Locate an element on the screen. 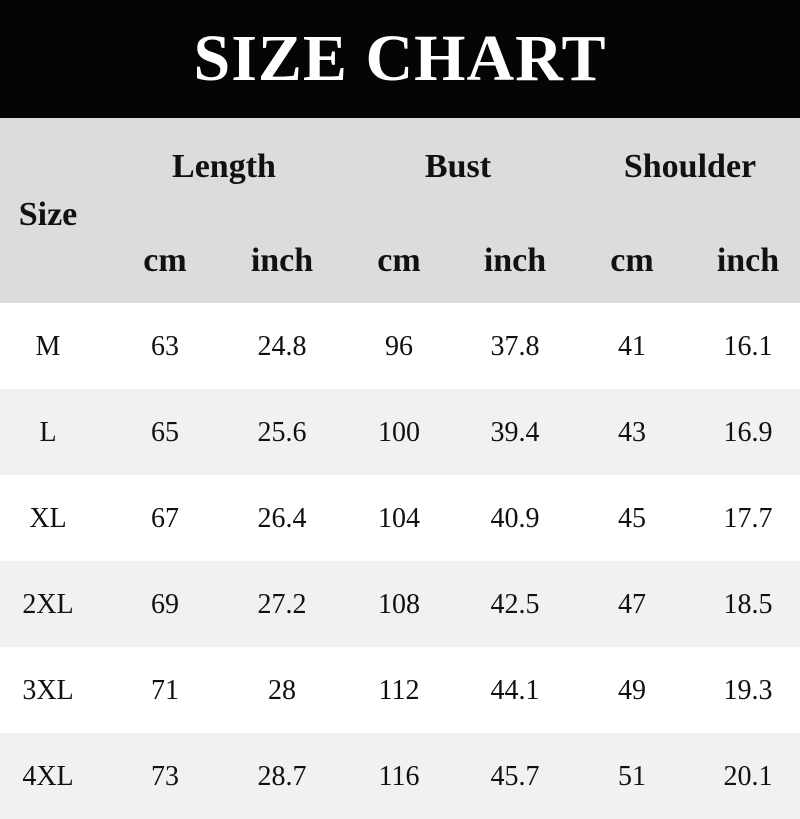 This screenshot has height=819, width=800. value-cell: 104 is located at coordinates (399, 518).